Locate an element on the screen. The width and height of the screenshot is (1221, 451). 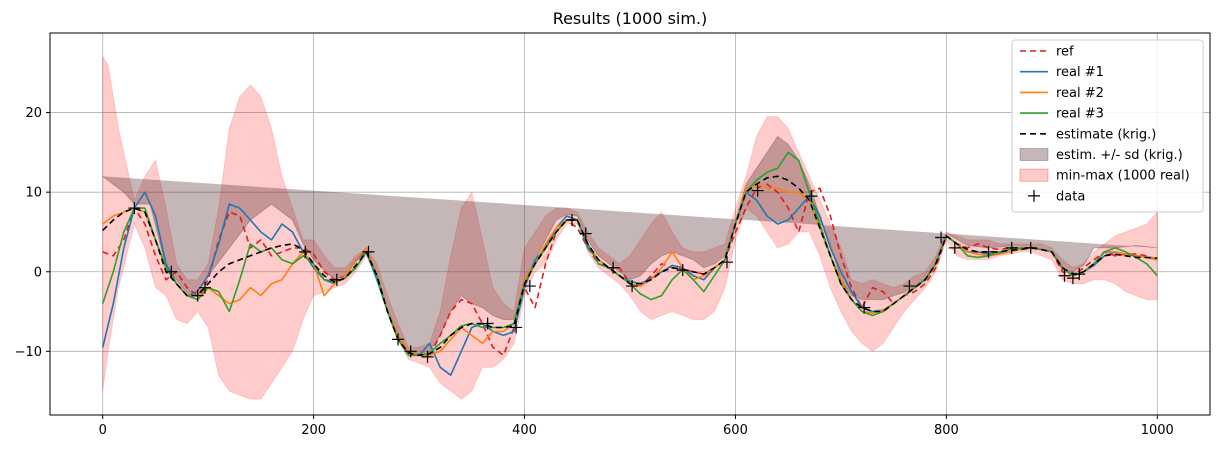
legend-label: real #1 is located at coordinates (1080, 72).